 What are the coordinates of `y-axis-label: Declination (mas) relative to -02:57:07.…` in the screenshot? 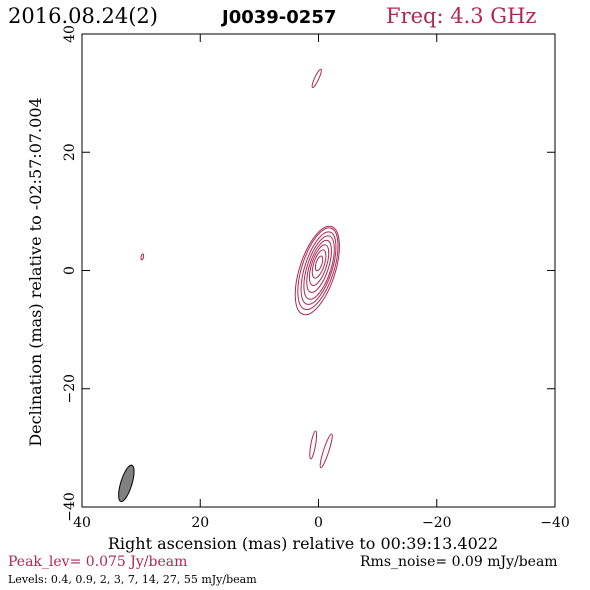 It's located at (35, 271).